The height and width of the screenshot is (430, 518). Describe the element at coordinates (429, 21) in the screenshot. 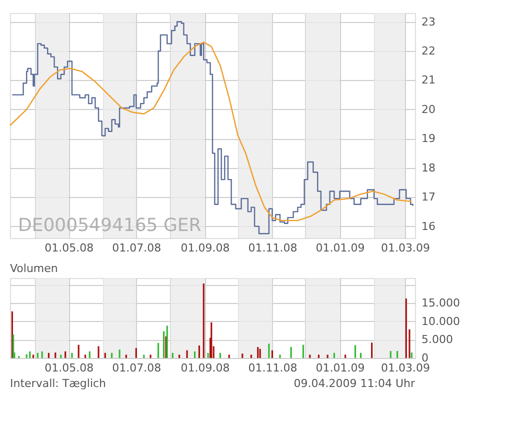

I see `y-tick-label: 23` at that location.